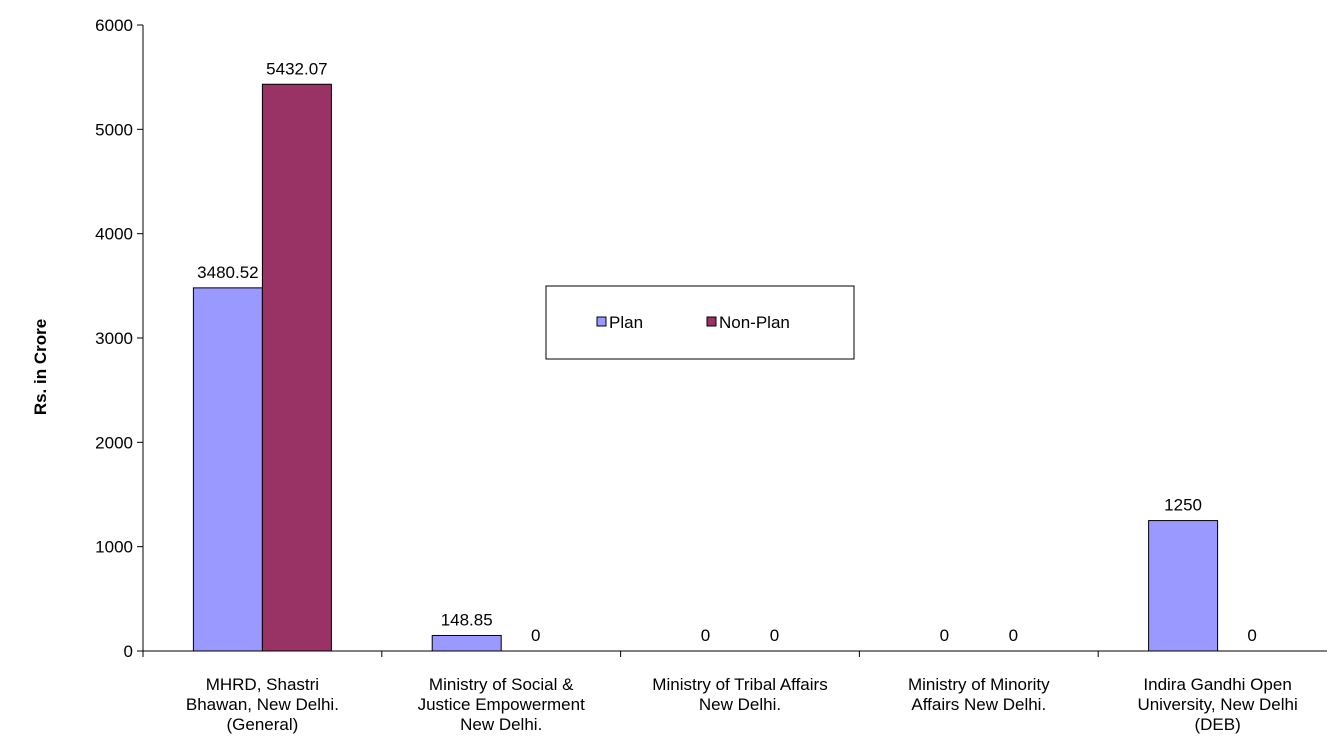  I want to click on legend-label: Non-Plan, so click(754, 322).